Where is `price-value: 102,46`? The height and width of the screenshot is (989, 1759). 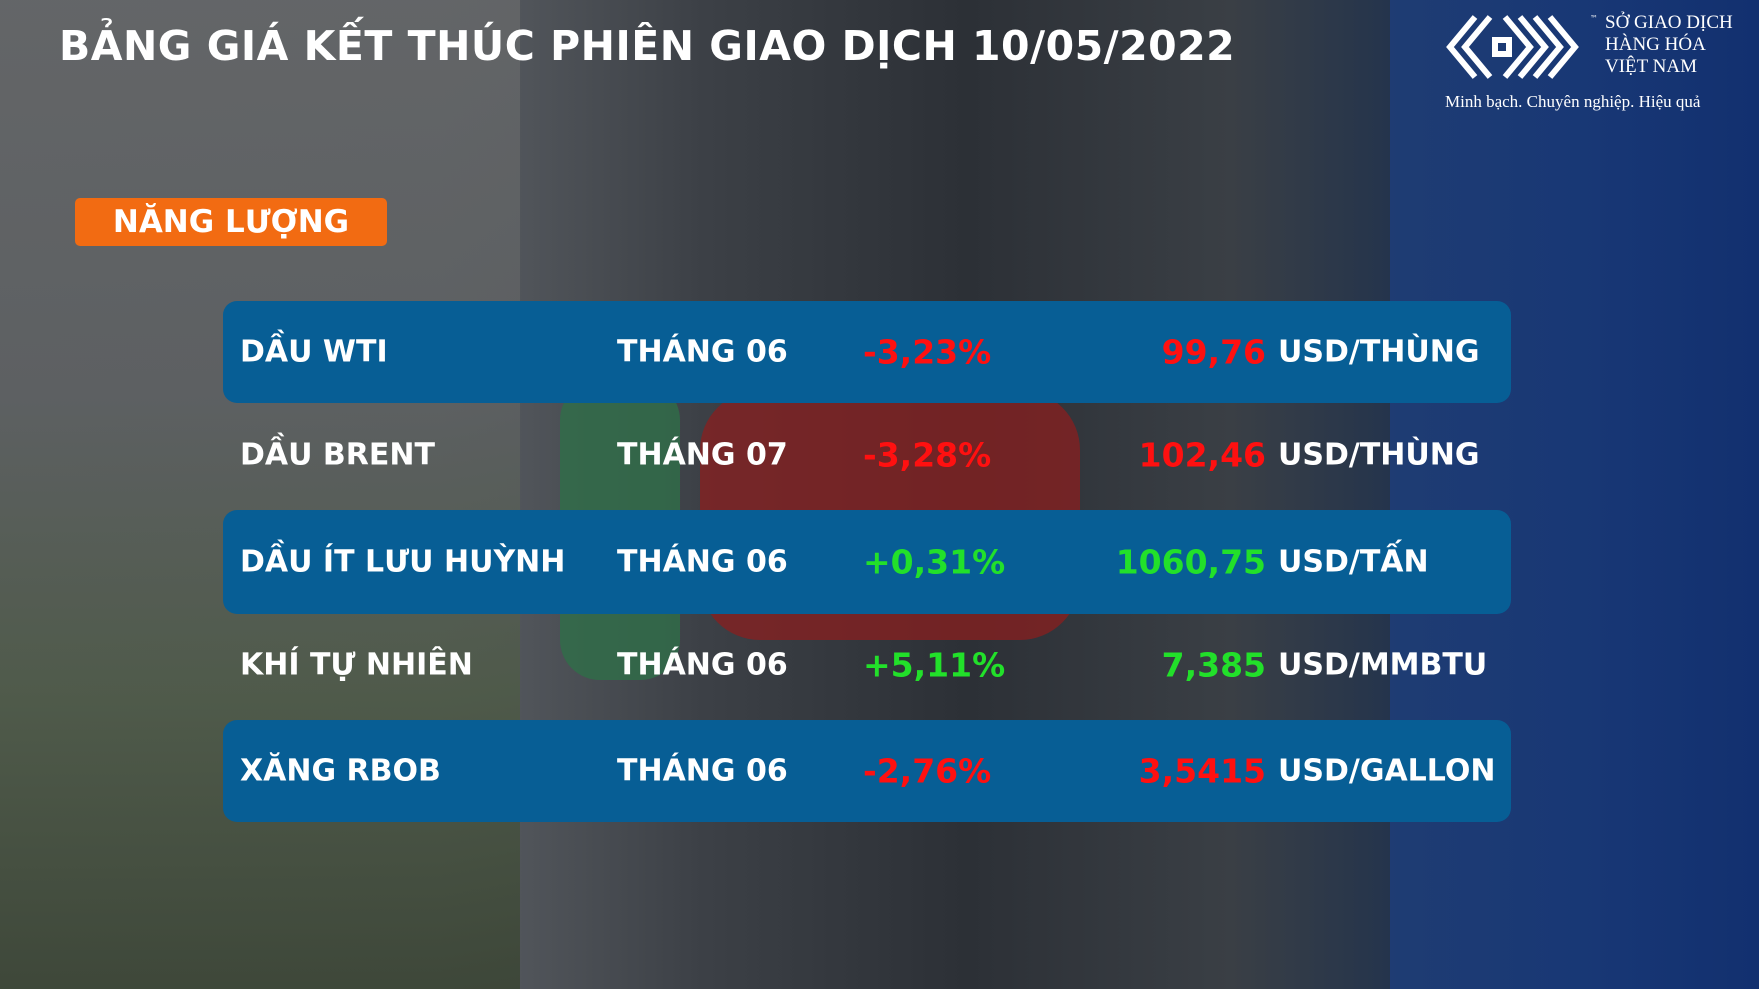 price-value: 102,46 is located at coordinates (1202, 455).